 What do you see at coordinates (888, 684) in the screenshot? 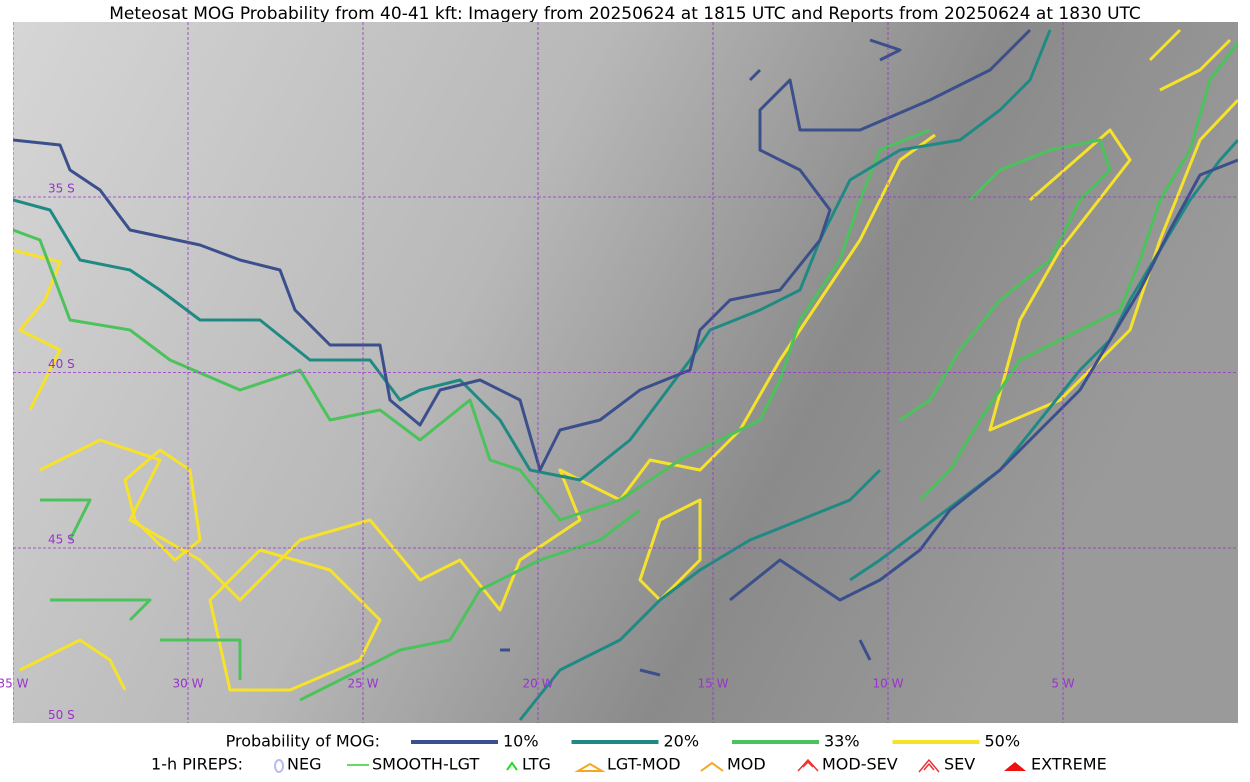
I see `lon-label: 10 W` at bounding box center [888, 684].